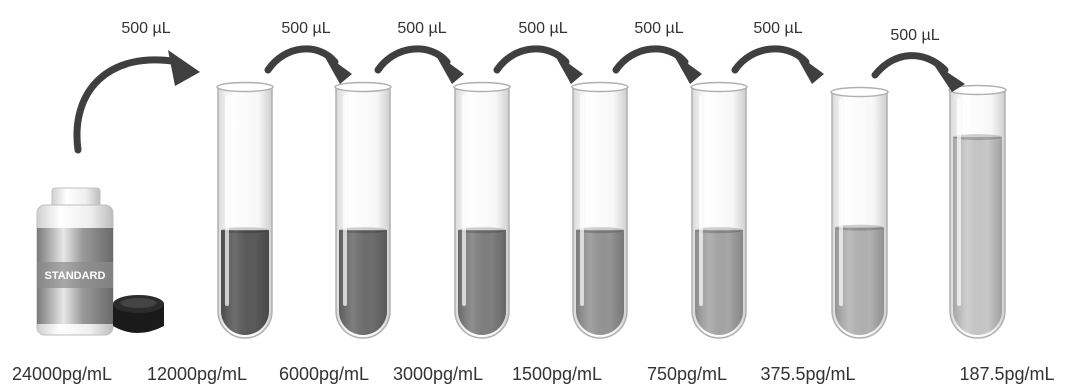 This screenshot has height=389, width=1072. What do you see at coordinates (807, 374) in the screenshot?
I see `concentration-label-tube-6: 375.5pg/mL` at bounding box center [807, 374].